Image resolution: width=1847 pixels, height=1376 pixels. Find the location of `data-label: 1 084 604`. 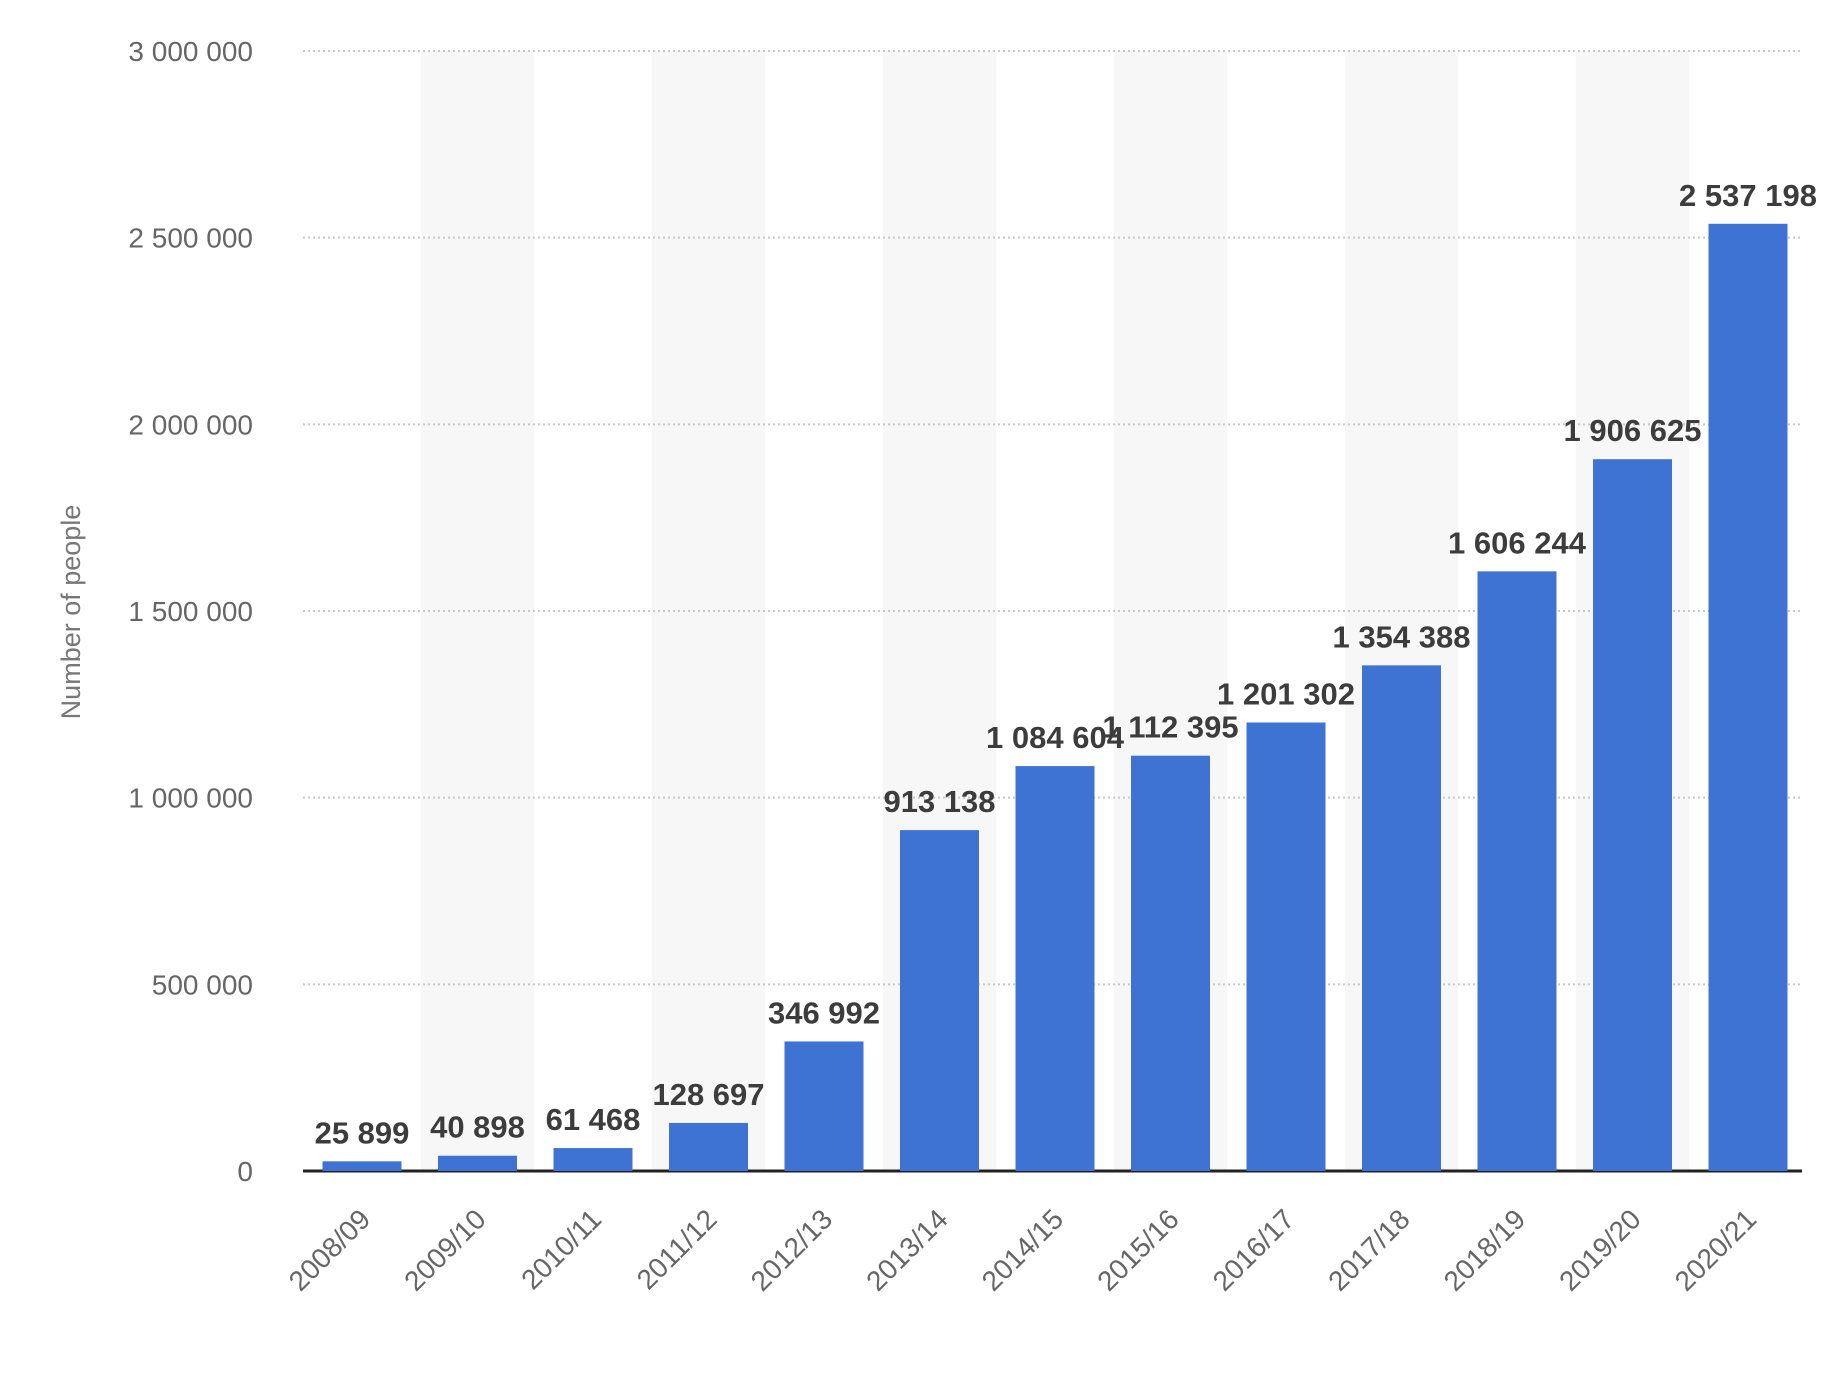

data-label: 1 084 604 is located at coordinates (1055, 737).